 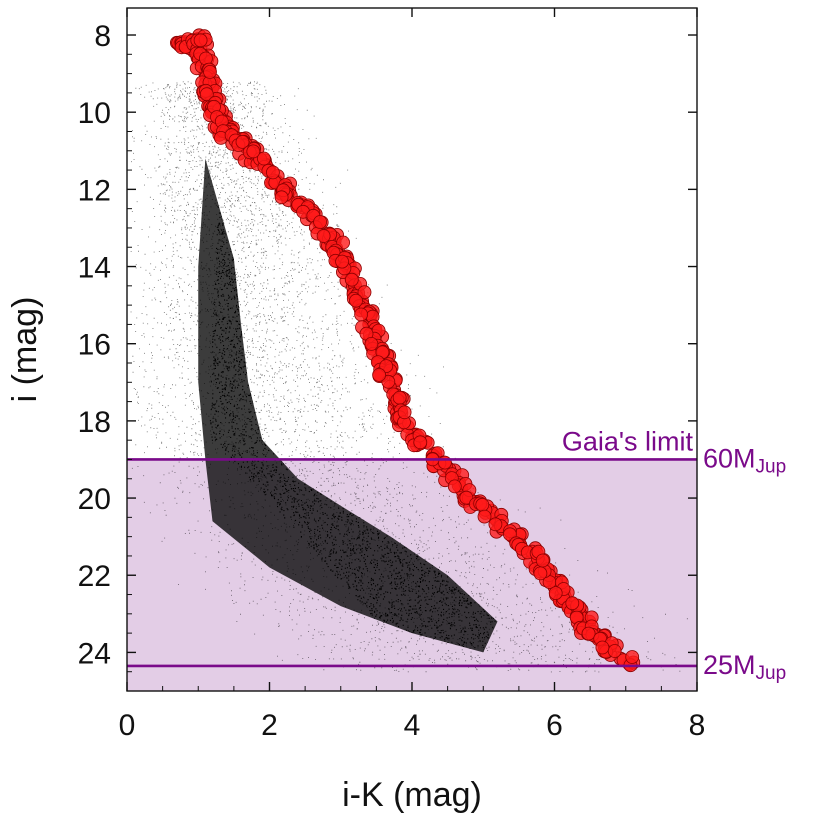 What do you see at coordinates (94, 345) in the screenshot?
I see `y-tick-label: 16` at bounding box center [94, 345].